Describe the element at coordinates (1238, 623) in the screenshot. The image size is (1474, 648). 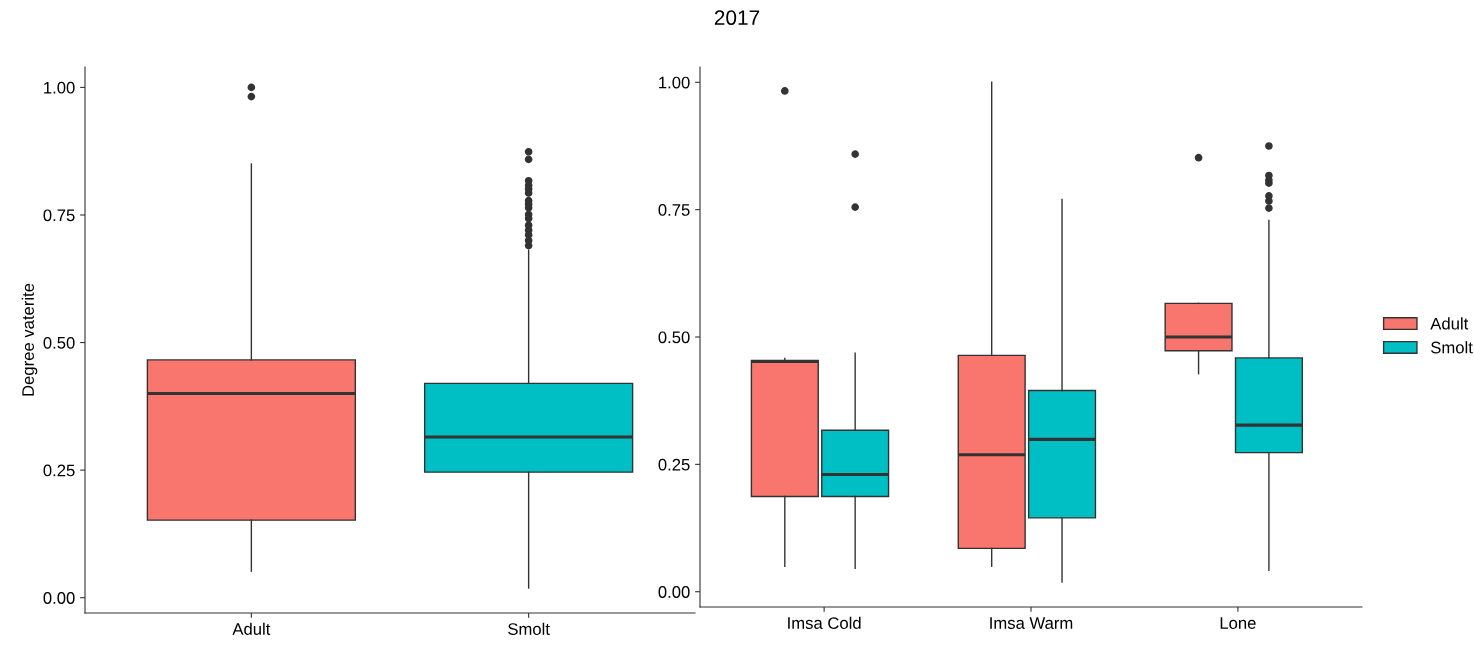
I see `x-tick-label: Lone` at that location.